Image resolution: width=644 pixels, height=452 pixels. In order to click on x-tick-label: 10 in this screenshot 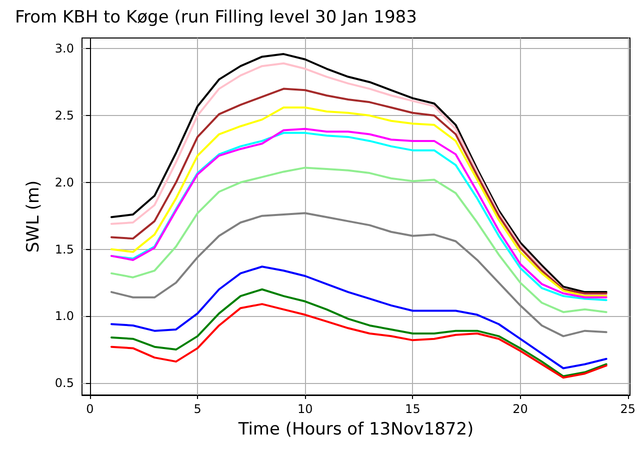, I will do `click(305, 409)`.